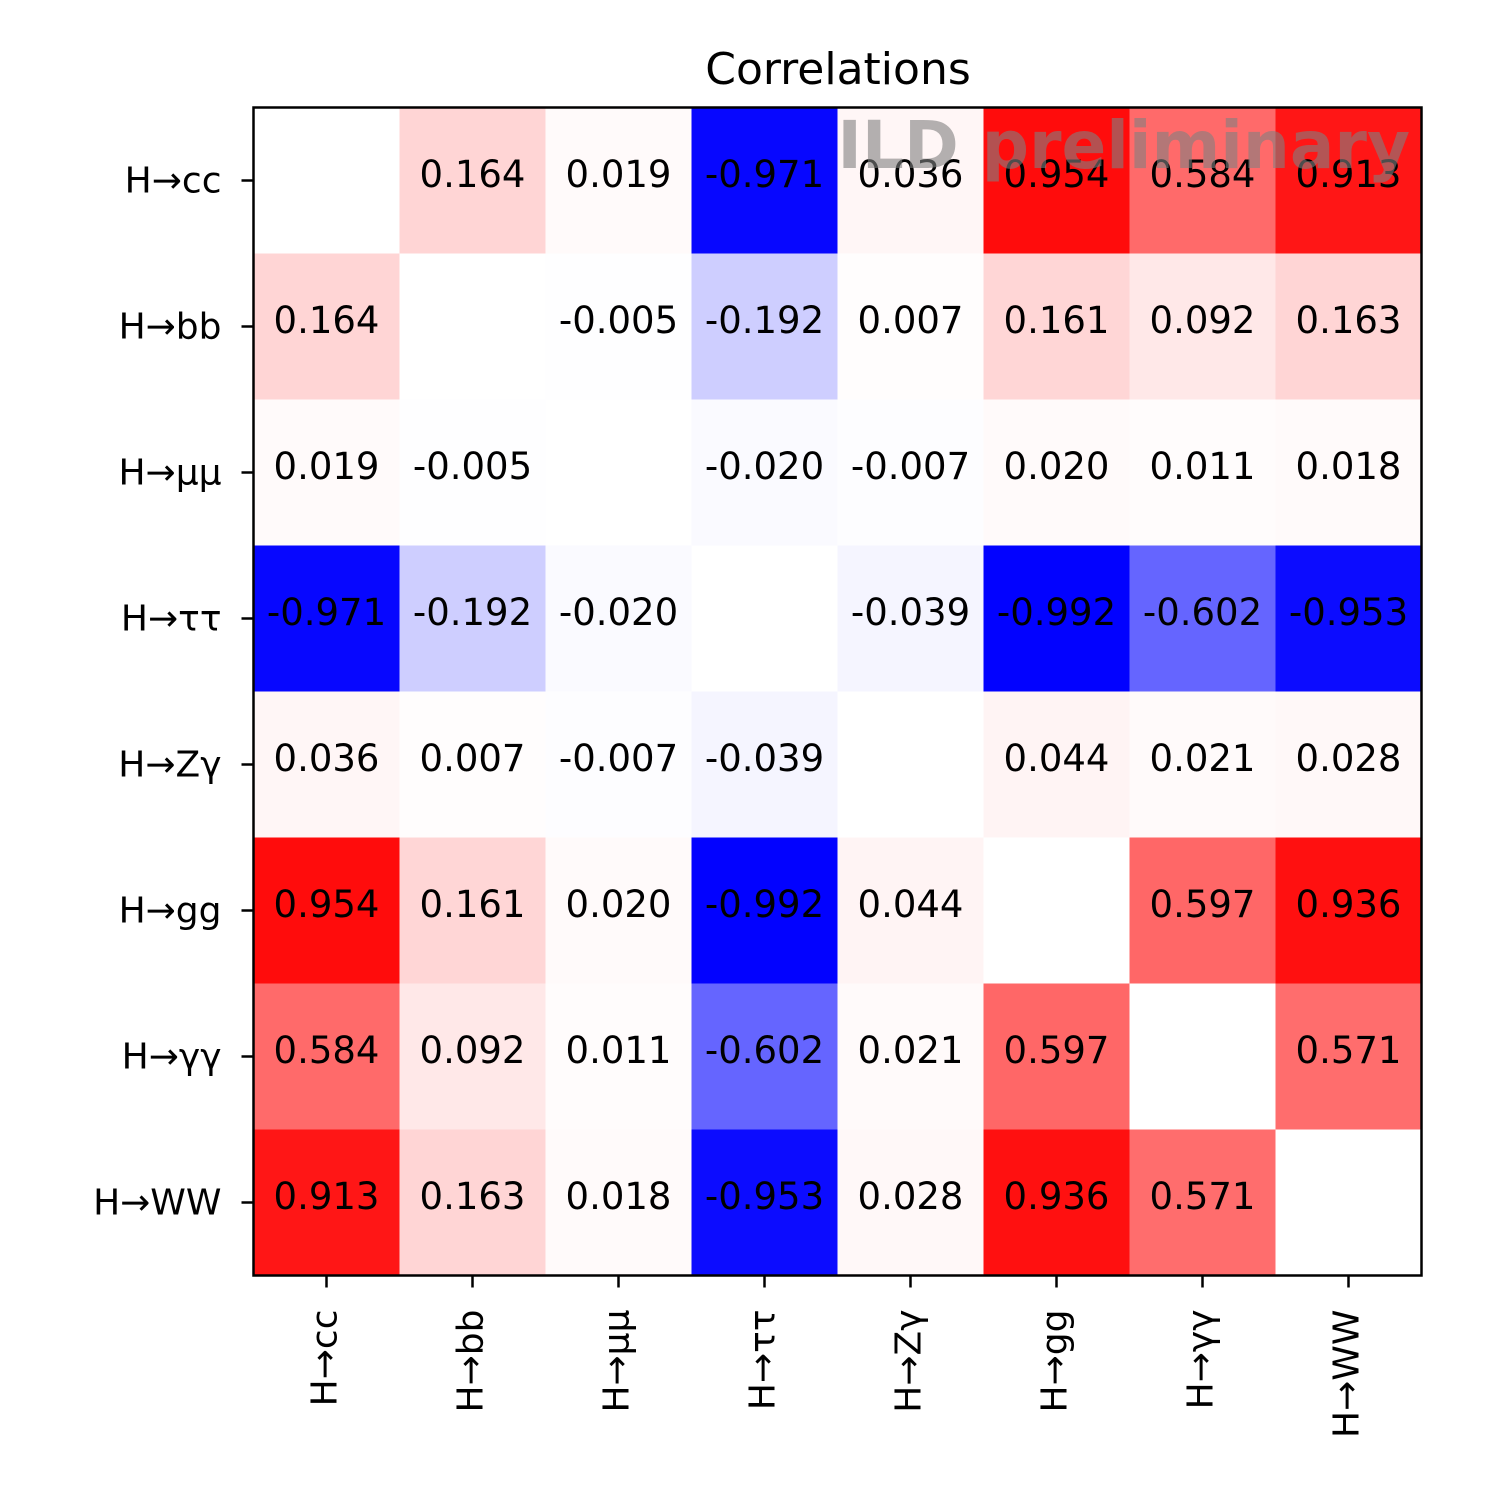 The height and width of the screenshot is (1500, 1500). I want to click on y-tick-label: H→γγ, so click(172, 1057).